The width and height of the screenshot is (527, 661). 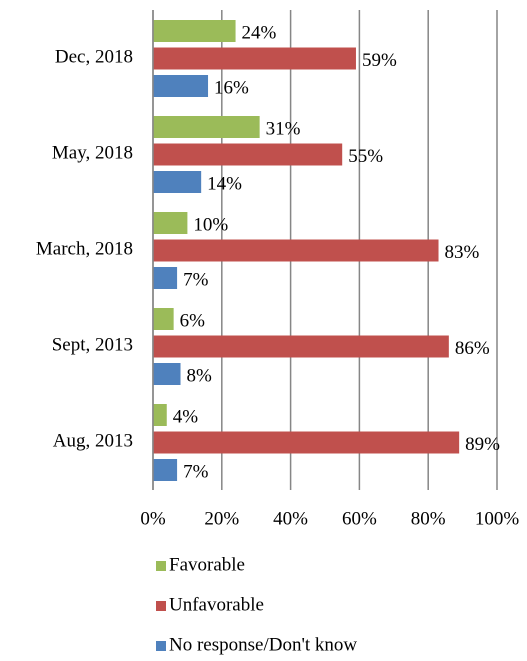 I want to click on data-label: 24%, so click(x=259, y=32).